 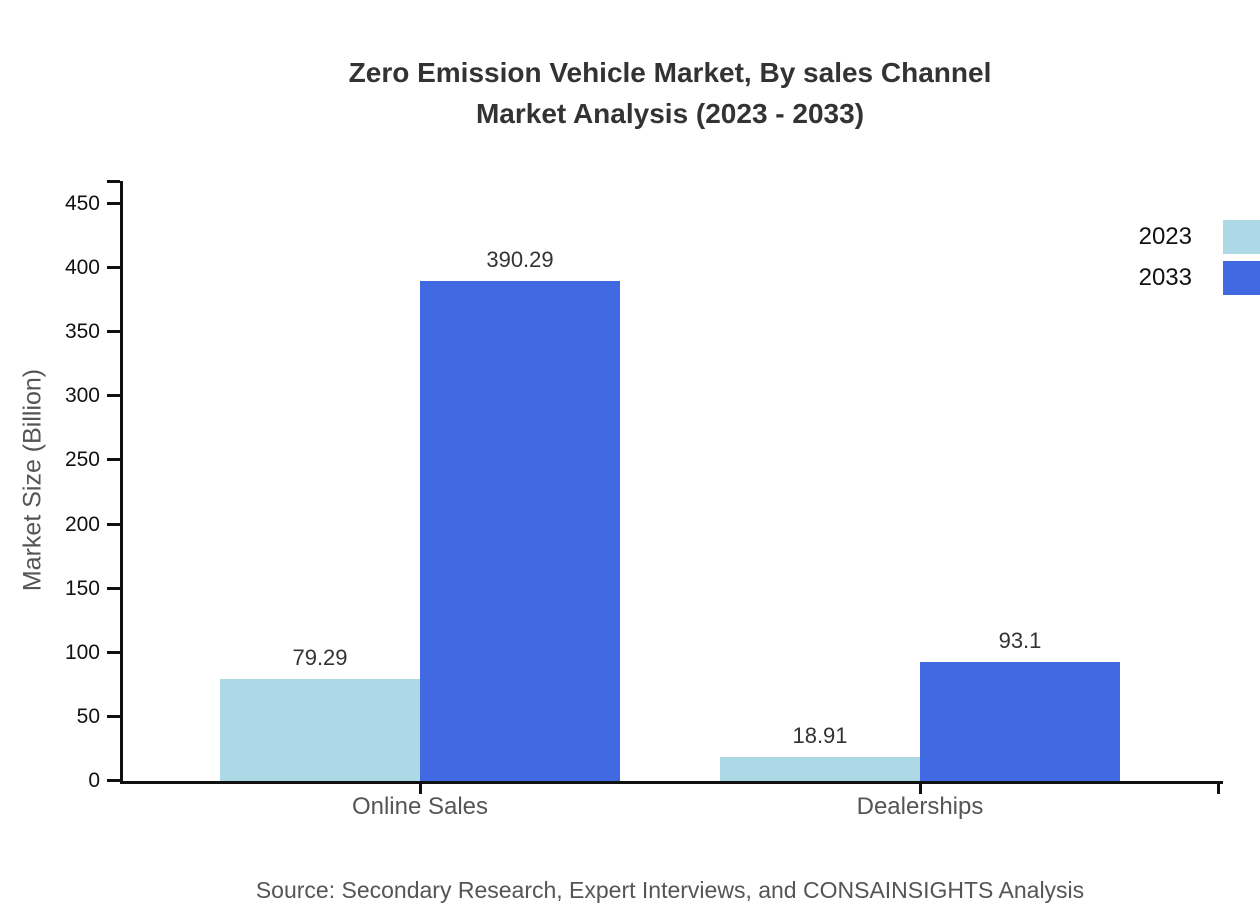 What do you see at coordinates (82, 524) in the screenshot?
I see `y-tick-label: 200` at bounding box center [82, 524].